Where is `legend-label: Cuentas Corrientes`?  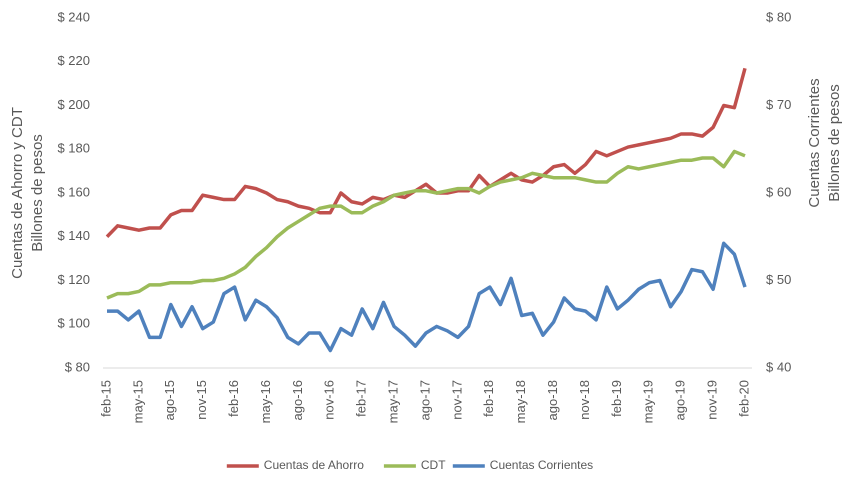 legend-label: Cuentas Corrientes is located at coordinates (541, 465).